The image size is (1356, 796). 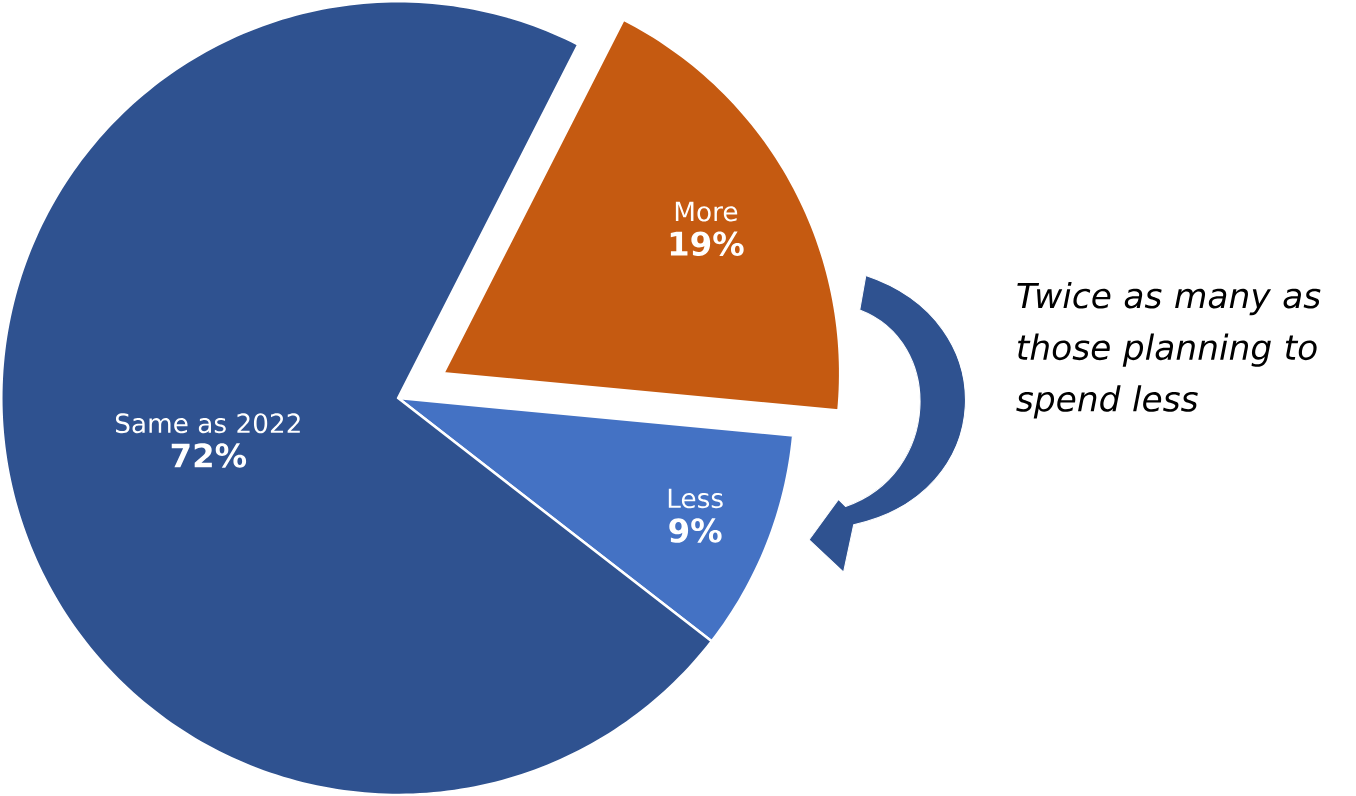 What do you see at coordinates (706, 211) in the screenshot?
I see `slice-label: More` at bounding box center [706, 211].